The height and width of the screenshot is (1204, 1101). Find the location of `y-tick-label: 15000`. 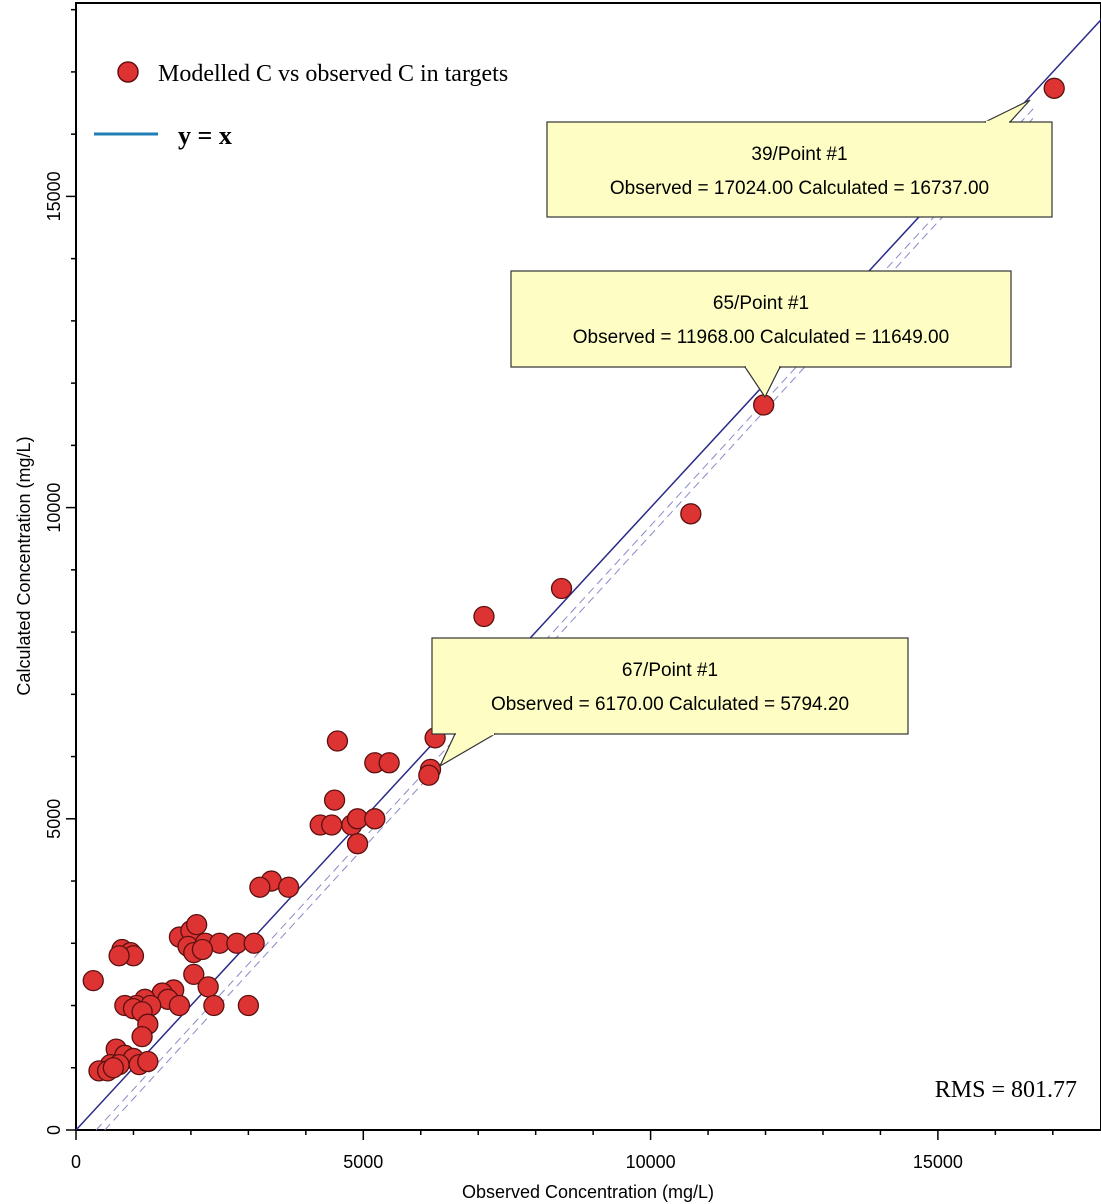

y-tick-label: 15000 is located at coordinates (54, 196).